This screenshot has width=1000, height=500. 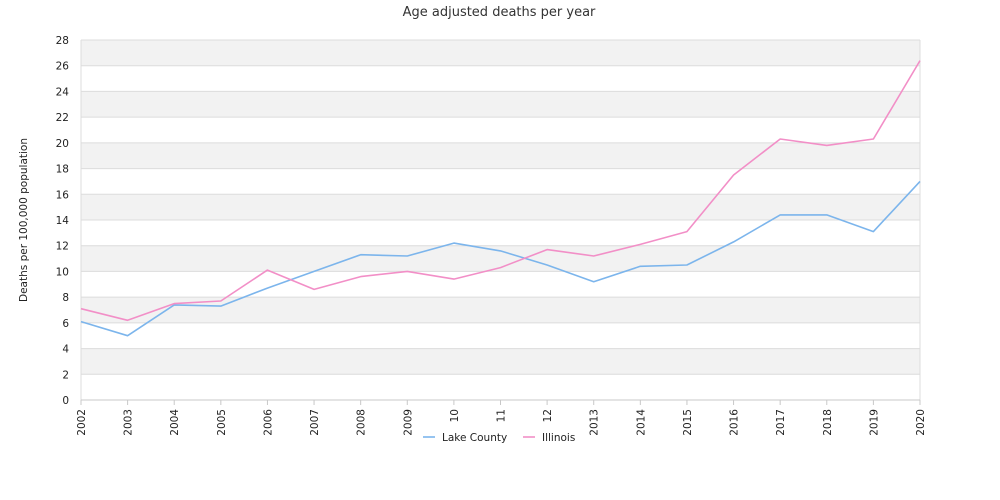 I want to click on y-tick-label: 14, so click(x=63, y=221).